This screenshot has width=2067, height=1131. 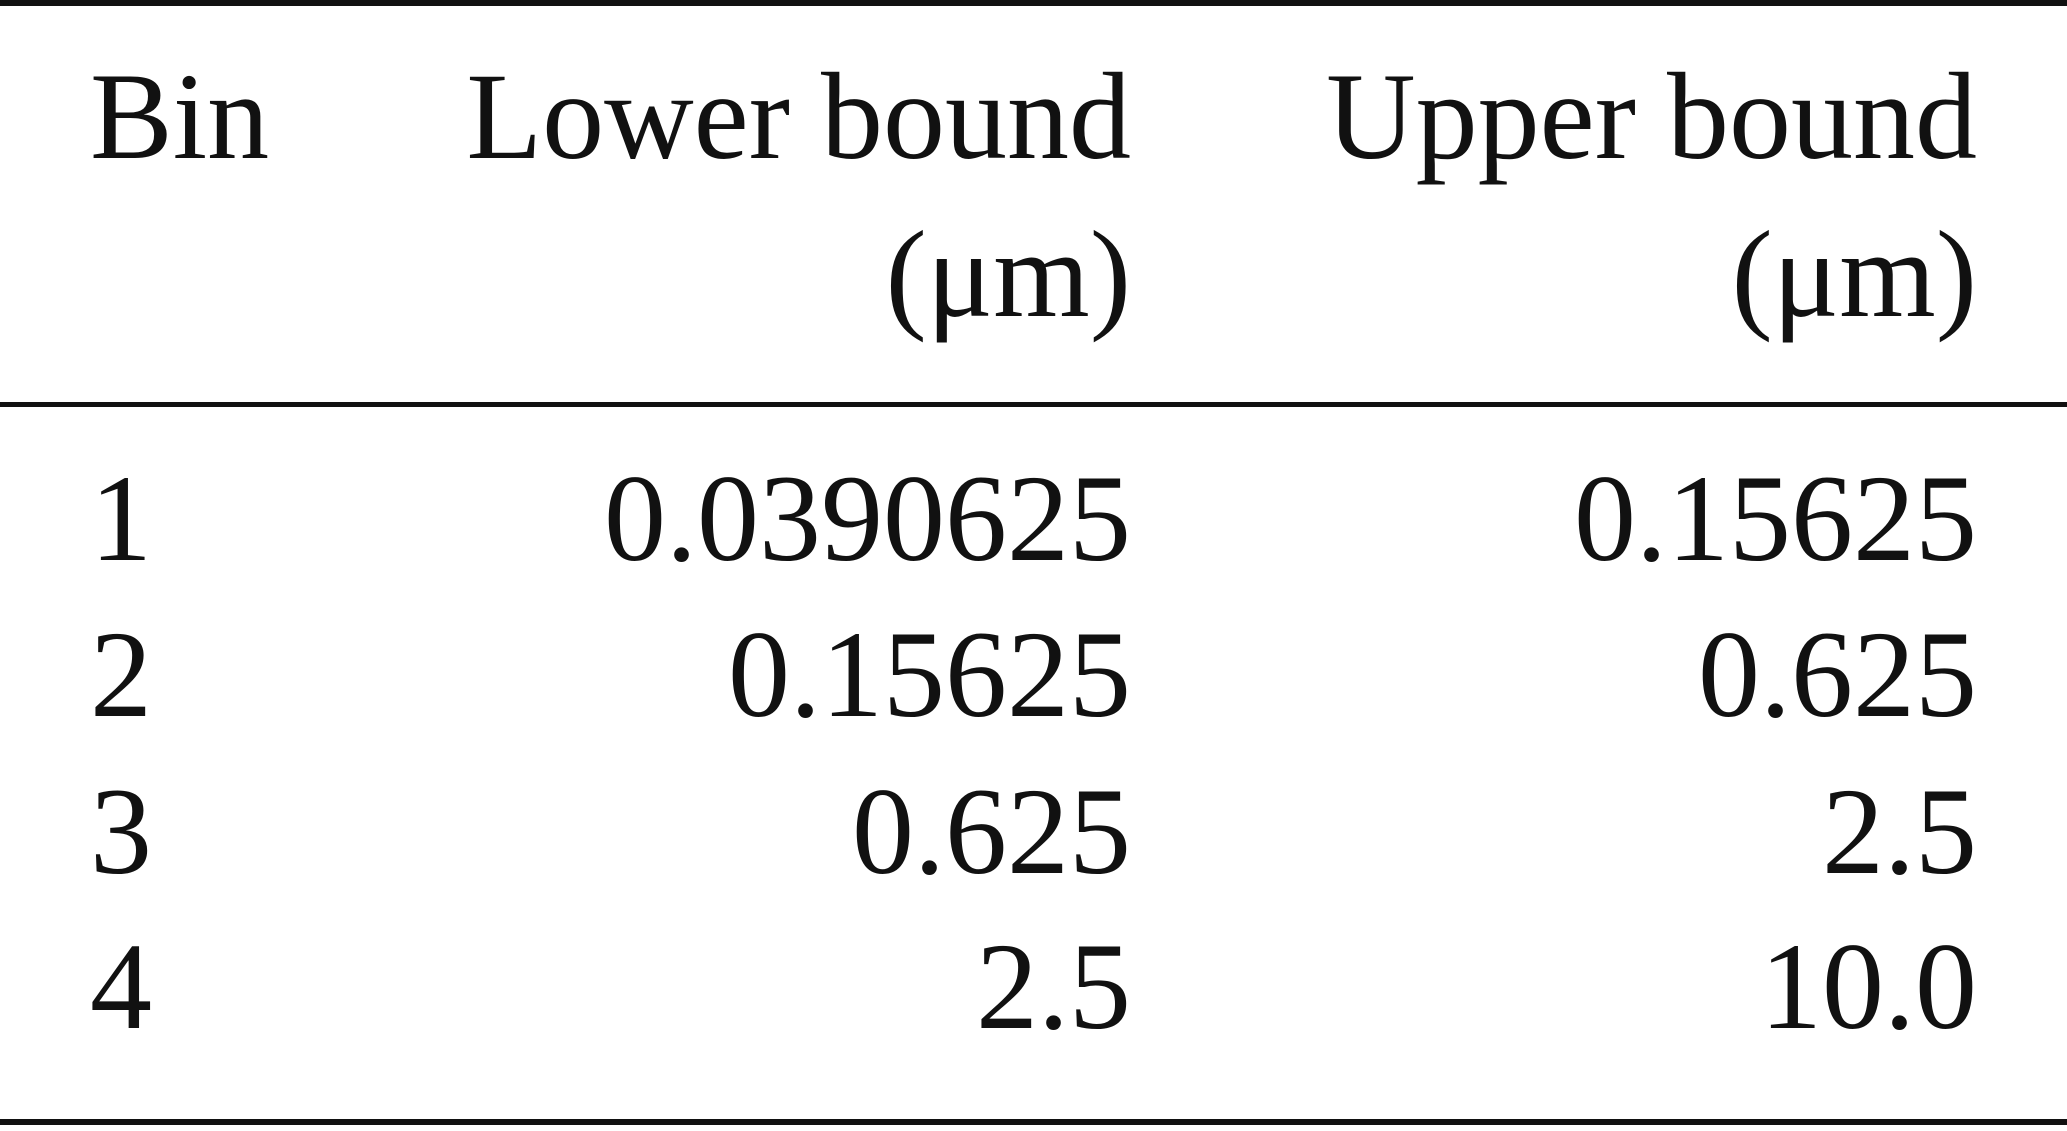 What do you see at coordinates (1651, 116) in the screenshot?
I see `header-cell: Upper bound` at bounding box center [1651, 116].